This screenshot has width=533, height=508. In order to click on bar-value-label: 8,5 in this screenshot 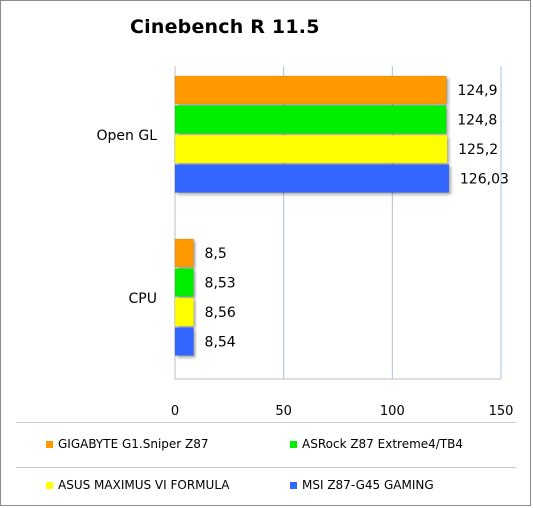, I will do `click(215, 254)`.